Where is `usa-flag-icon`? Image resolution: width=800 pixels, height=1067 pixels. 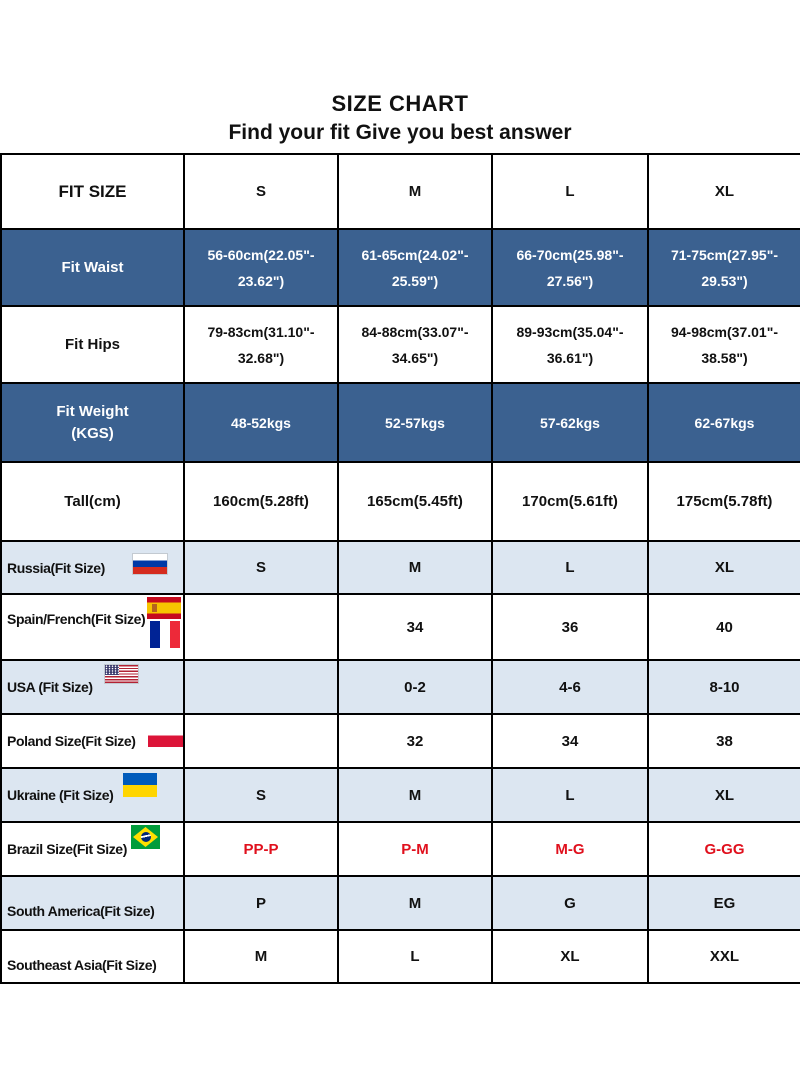 usa-flag-icon is located at coordinates (121, 674).